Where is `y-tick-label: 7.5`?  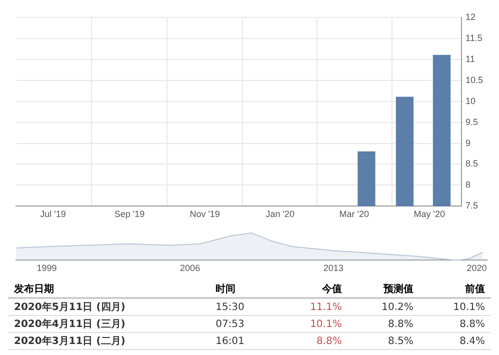
y-tick-label: 7.5 is located at coordinates (471, 205).